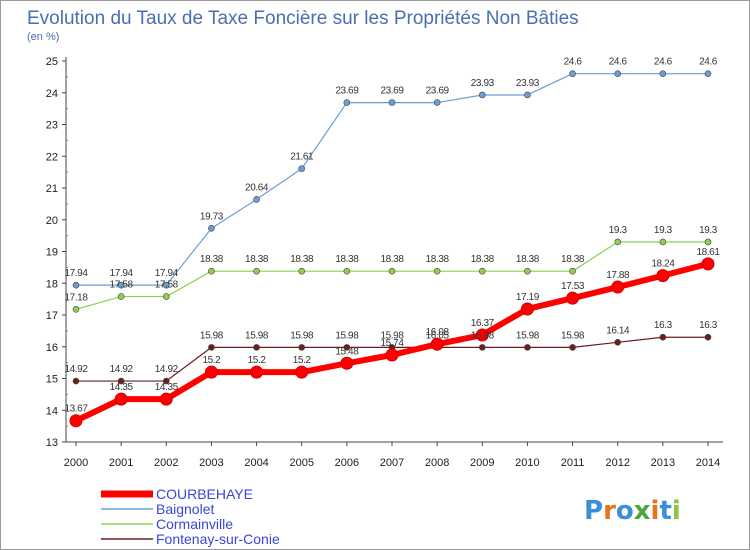 Image resolution: width=750 pixels, height=550 pixels. Describe the element at coordinates (528, 297) in the screenshot. I see `data-label-courbehaye: 17.19` at that location.